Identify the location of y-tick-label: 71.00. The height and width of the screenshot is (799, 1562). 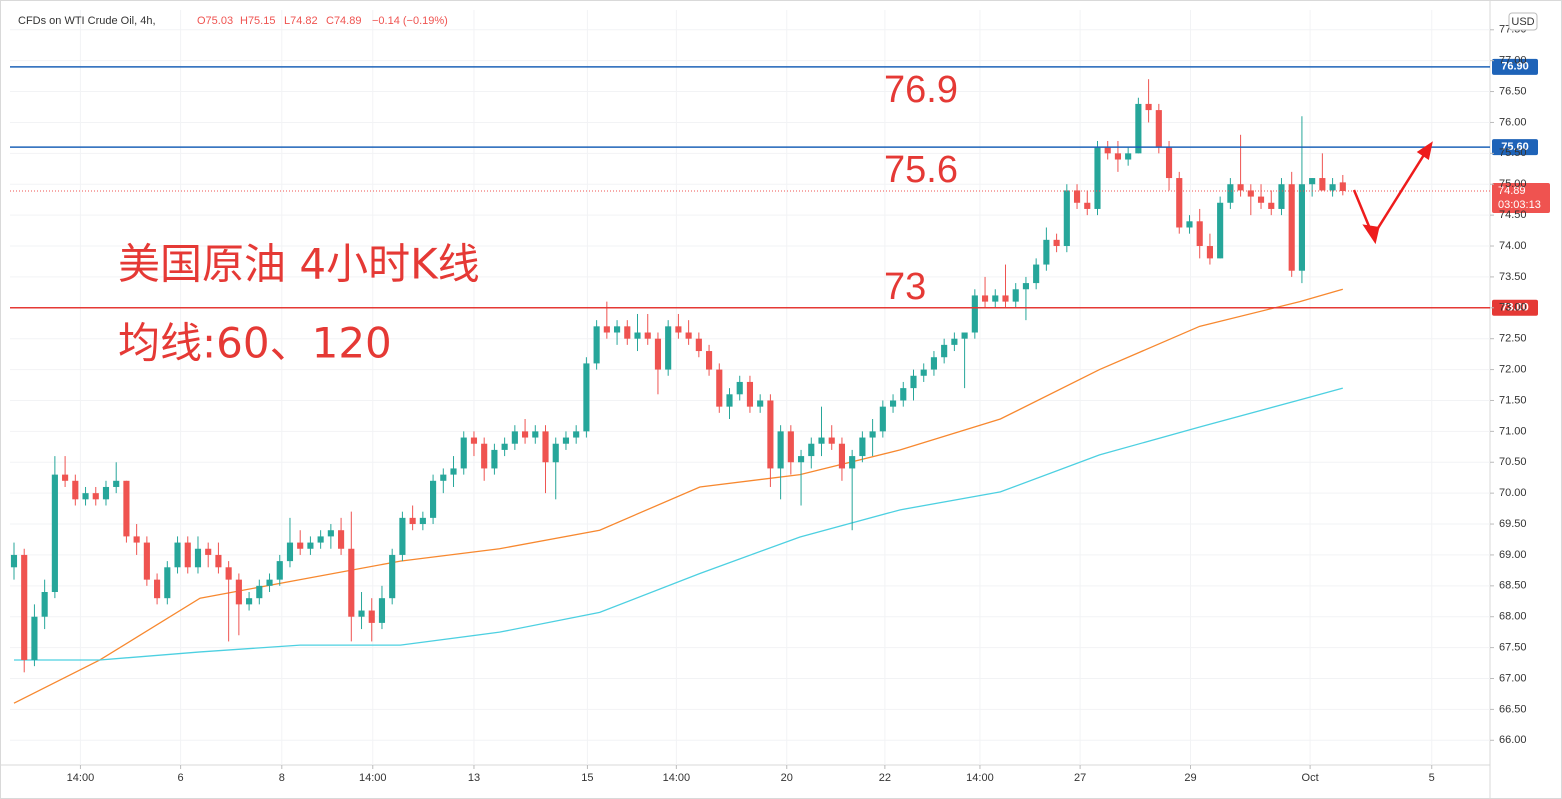
(1513, 431).